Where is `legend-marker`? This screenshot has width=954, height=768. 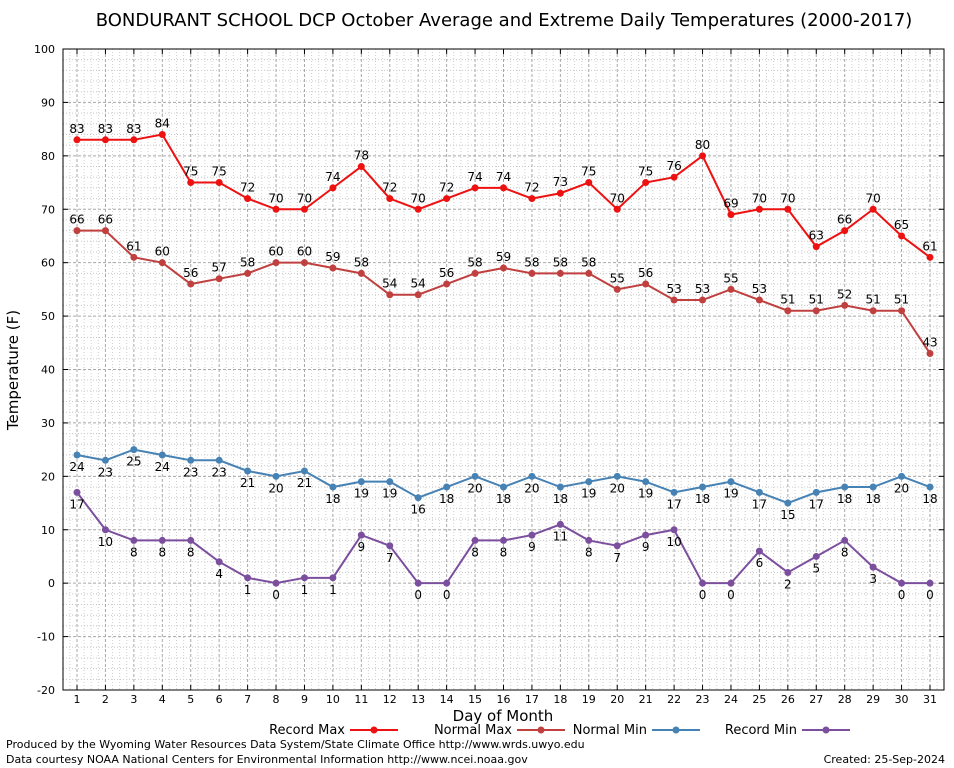
legend-marker is located at coordinates (541, 730).